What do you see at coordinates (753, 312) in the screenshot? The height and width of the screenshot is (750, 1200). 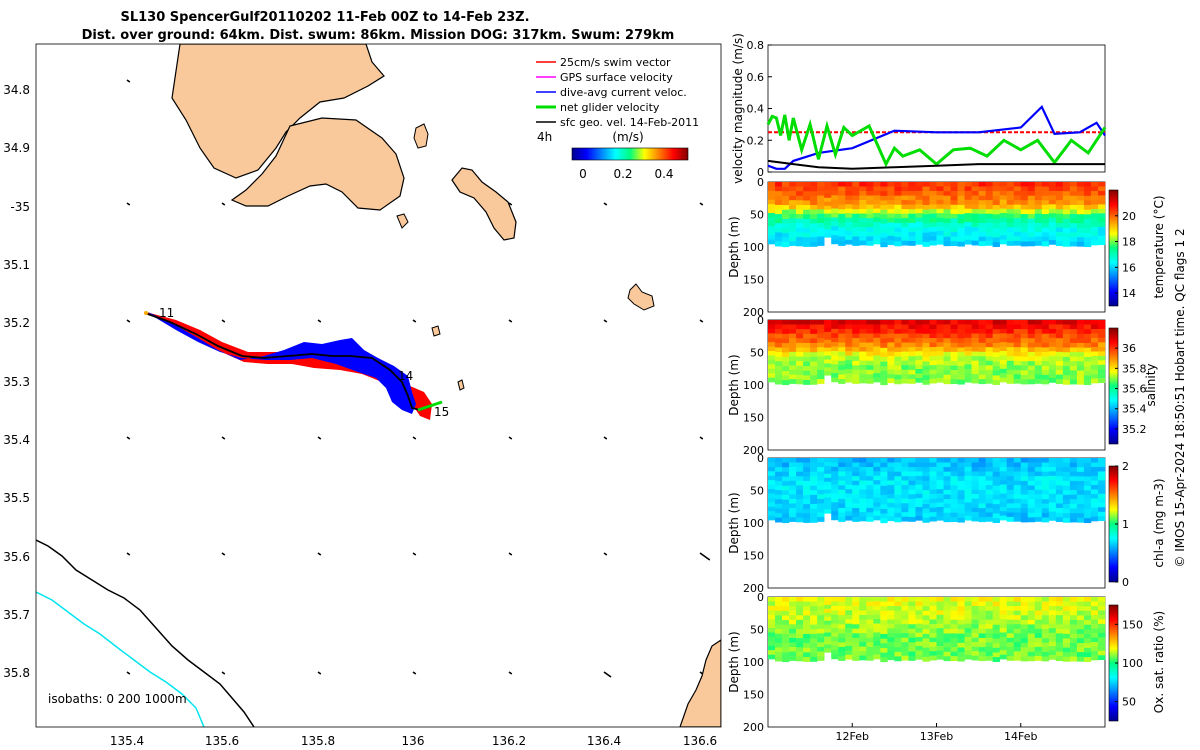 I see `section-ytick: 200` at bounding box center [753, 312].